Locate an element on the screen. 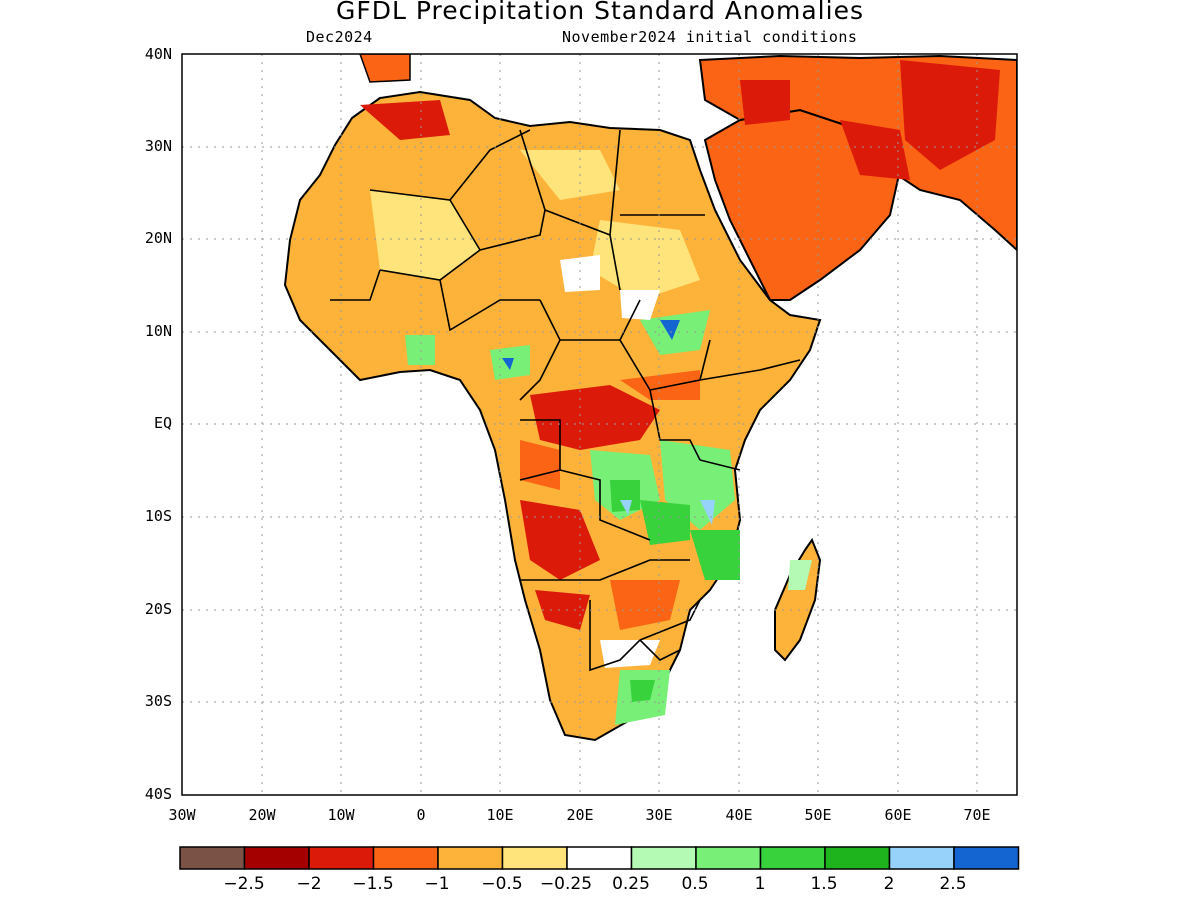 This screenshot has height=900, width=1200. lat-label: 30S is located at coordinates (158, 701).